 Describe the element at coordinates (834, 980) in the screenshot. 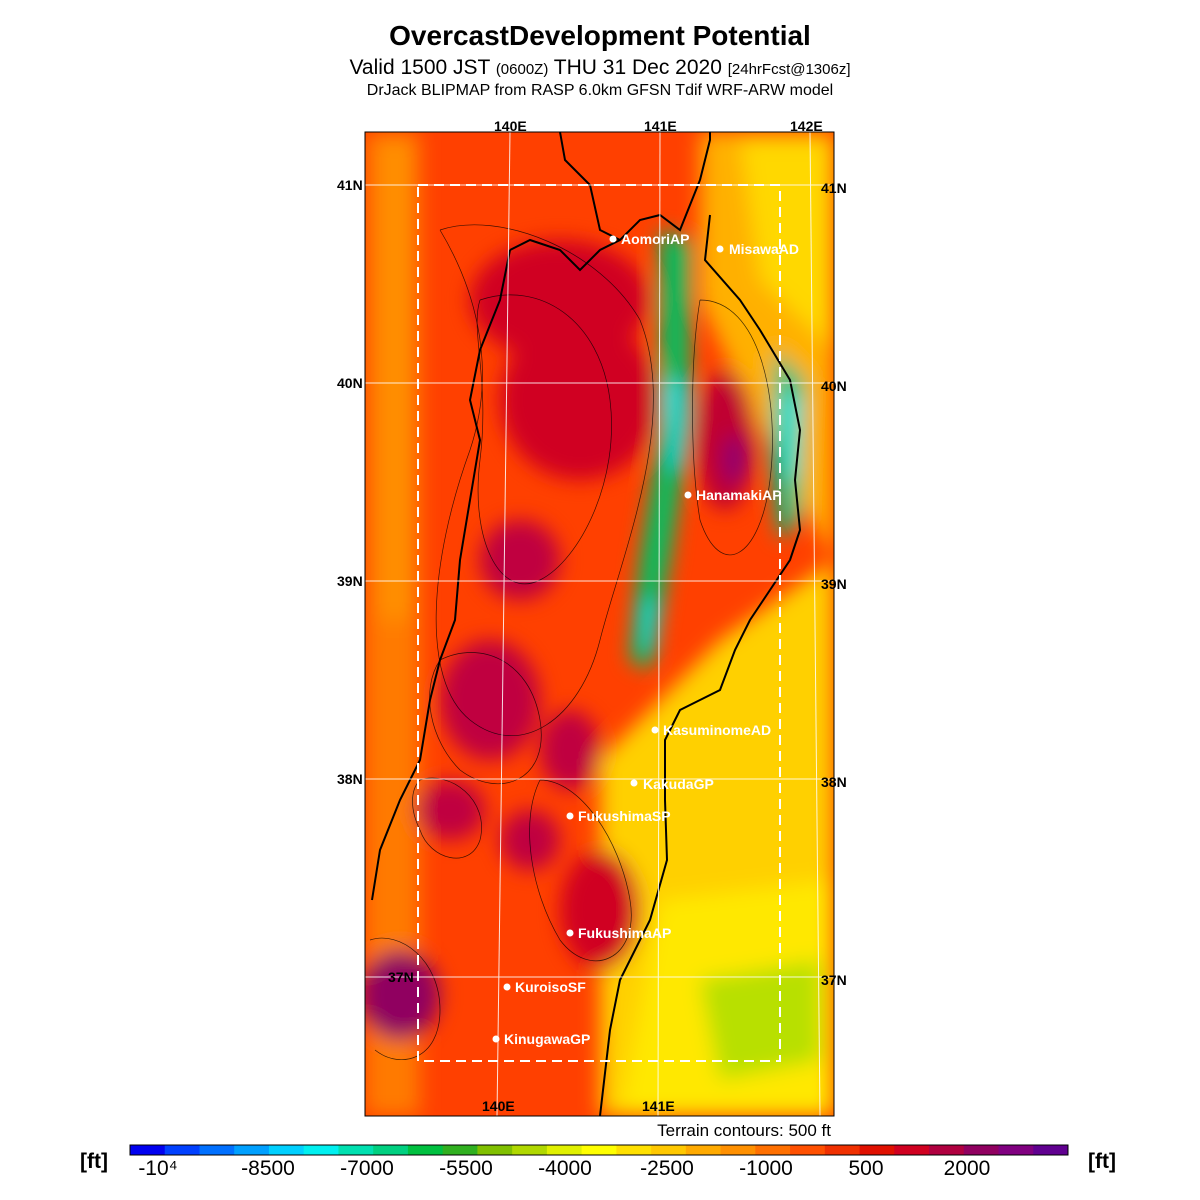

I see `lat-label-right: 37N` at that location.